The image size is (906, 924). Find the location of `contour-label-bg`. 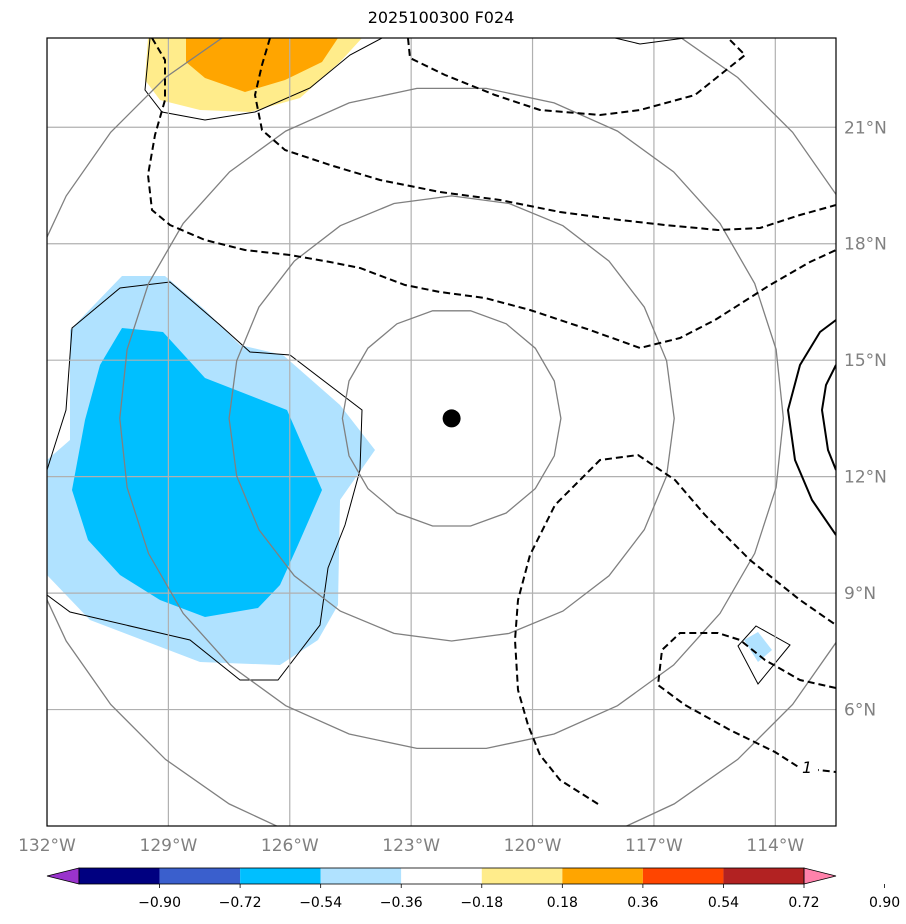

contour-label-bg is located at coordinates (808, 764).